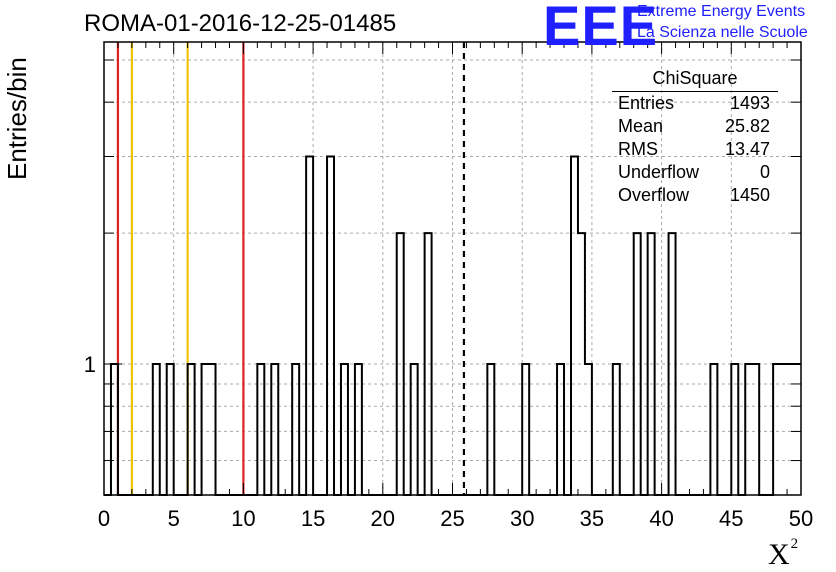 This screenshot has height=572, width=836. Describe the element at coordinates (731, 518) in the screenshot. I see `x-tick-label: 45` at that location.